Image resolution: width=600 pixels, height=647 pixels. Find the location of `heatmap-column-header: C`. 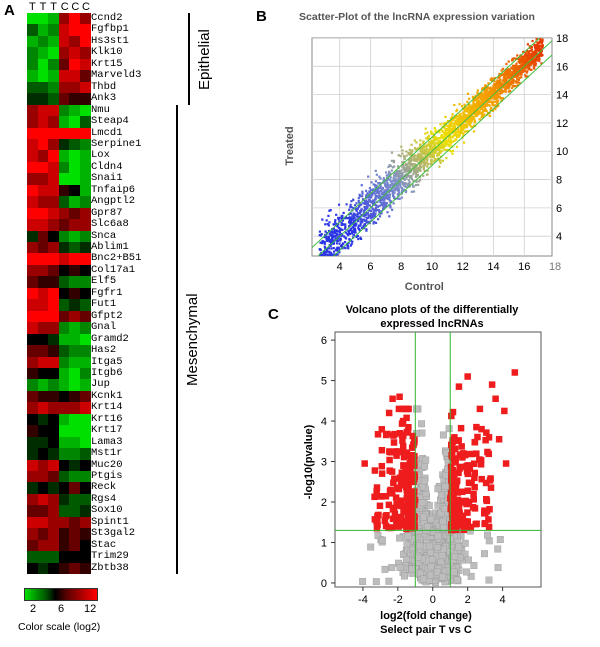

heatmap-column-header: C is located at coordinates (64, 7).